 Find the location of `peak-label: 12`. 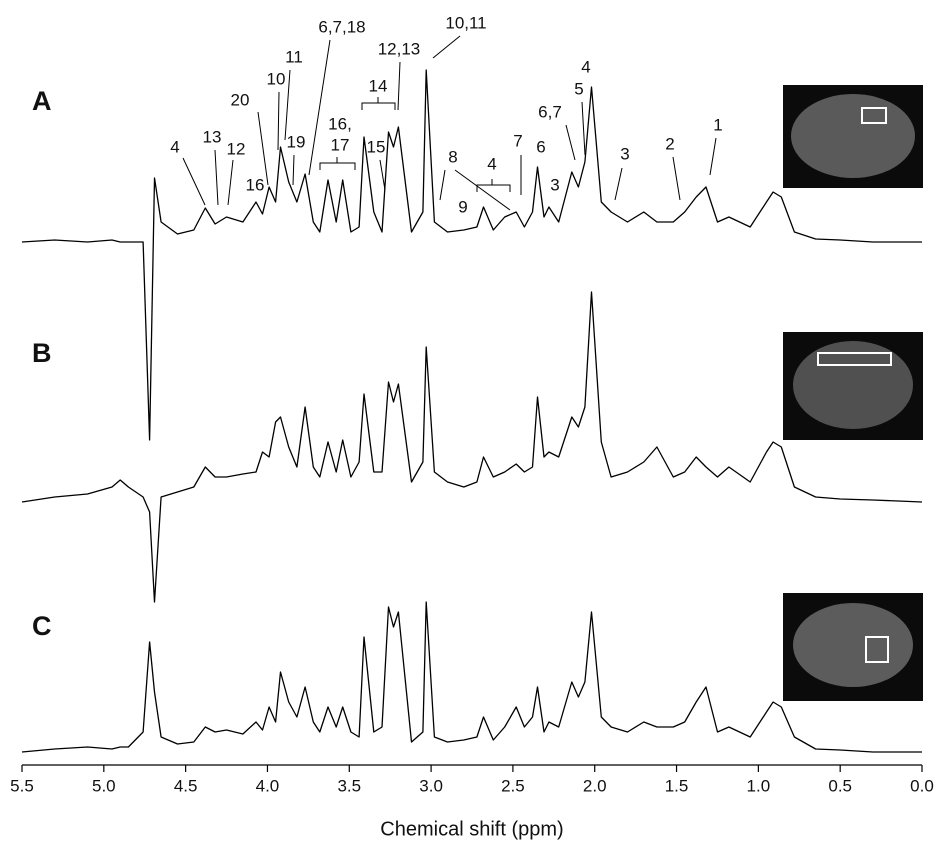

peak-label: 12 is located at coordinates (236, 148).